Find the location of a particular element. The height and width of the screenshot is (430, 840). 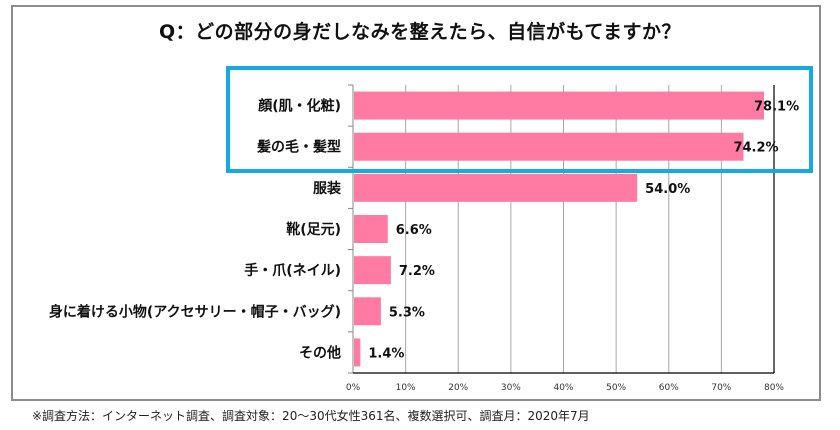

chart-title: Q：どの部分の身だしなみを整えたら、自信がもてますか？ is located at coordinates (420, 32).